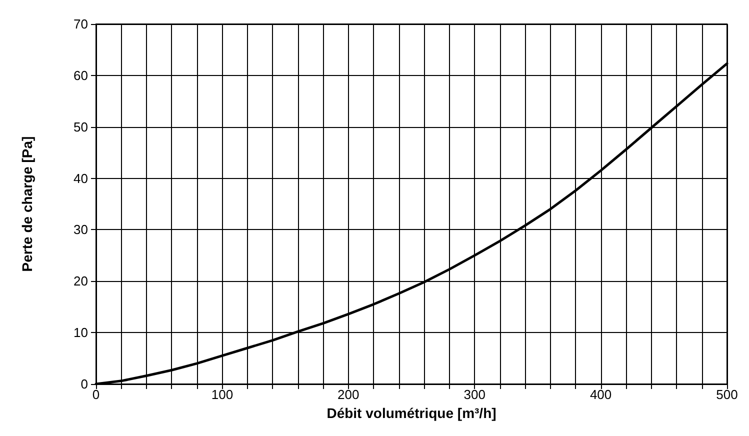  Describe the element at coordinates (81, 332) in the screenshot. I see `y-tick-label: 10` at that location.